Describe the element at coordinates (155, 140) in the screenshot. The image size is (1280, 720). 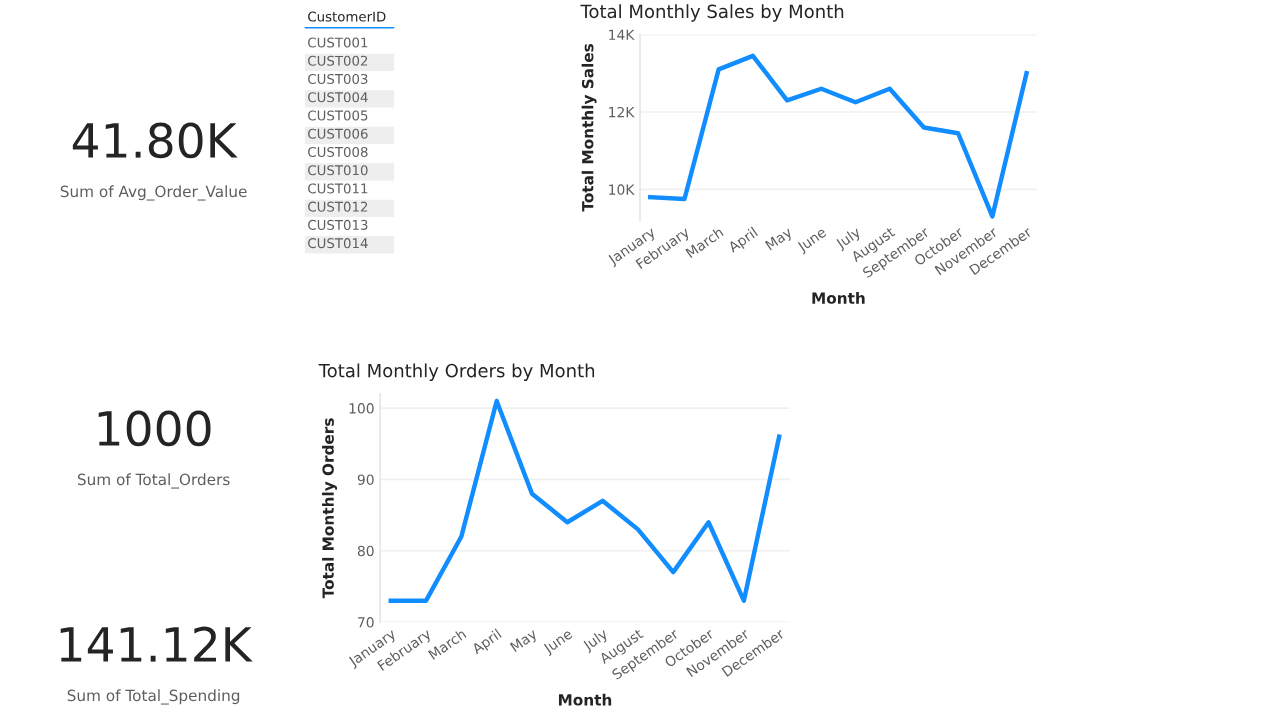
I see `text: 41.80K` at that location.